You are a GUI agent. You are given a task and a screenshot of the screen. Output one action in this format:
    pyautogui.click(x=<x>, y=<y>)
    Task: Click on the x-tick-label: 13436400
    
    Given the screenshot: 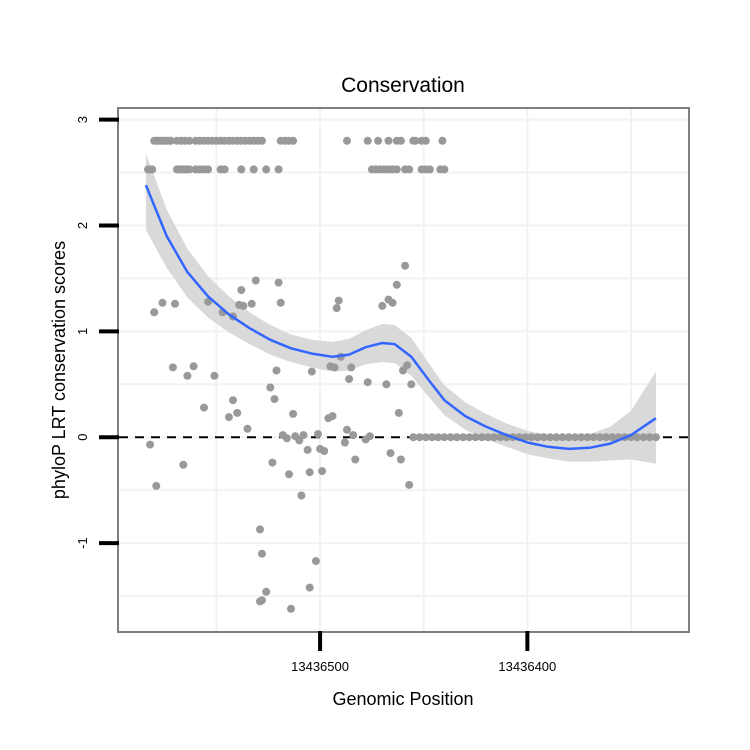 What is the action you would take?
    pyautogui.click(x=527, y=666)
    